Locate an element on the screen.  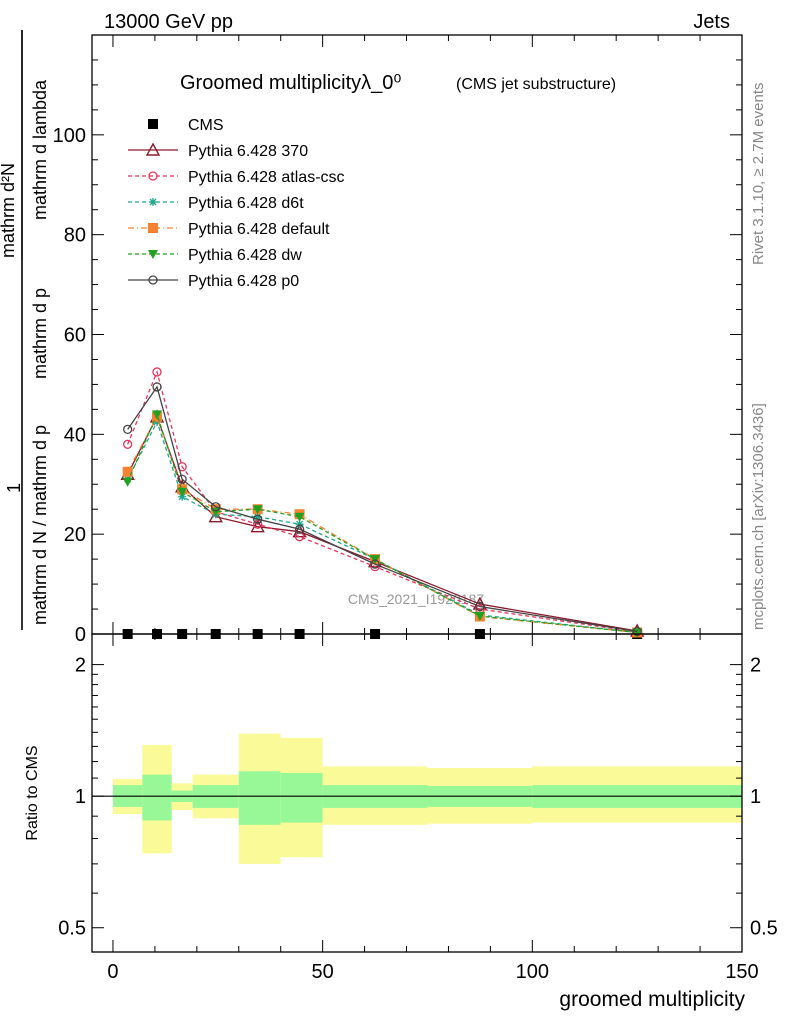
legend-entry: Pythia 6.428 dw is located at coordinates (215, 255).